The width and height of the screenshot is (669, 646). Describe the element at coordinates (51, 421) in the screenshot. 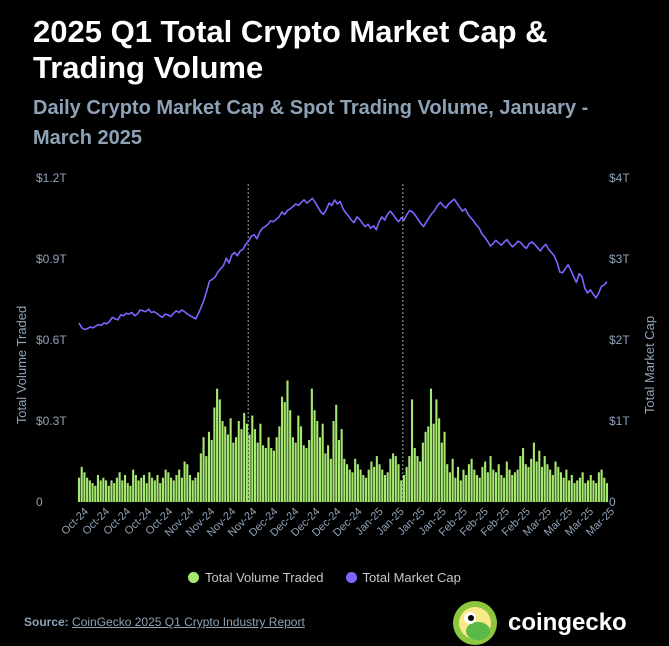

I see `left-tick-label: $0.3T` at that location.